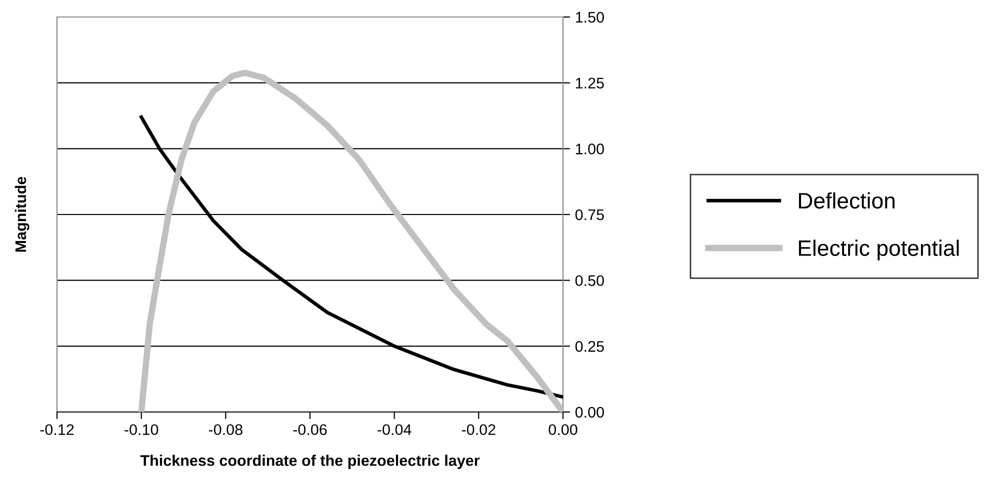 The height and width of the screenshot is (479, 986). Describe the element at coordinates (310, 461) in the screenshot. I see `x-axis-title: Thickness coordinate of the piezoelectric layer` at that location.